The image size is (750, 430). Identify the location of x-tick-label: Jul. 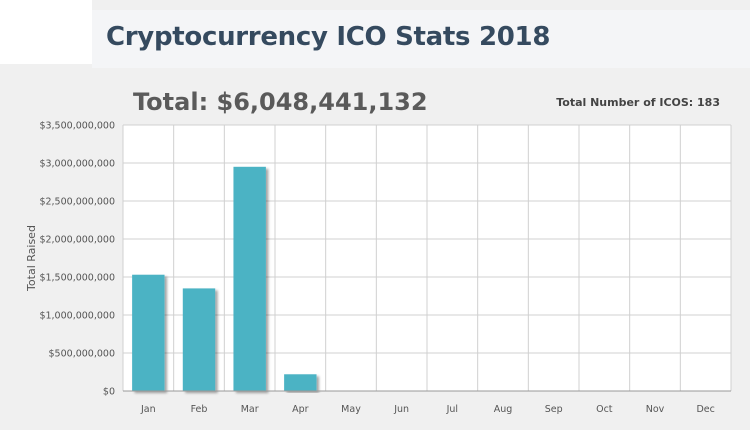
(452, 409).